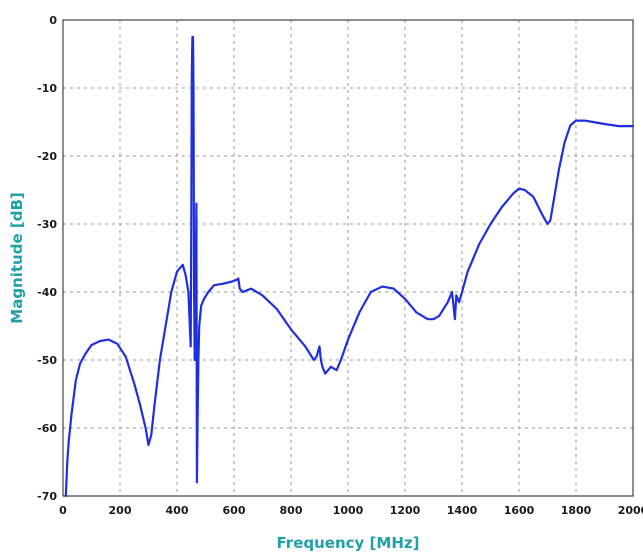 Image resolution: width=643 pixels, height=556 pixels. Describe the element at coordinates (47, 428) in the screenshot. I see `y-tick-label: -60` at that location.